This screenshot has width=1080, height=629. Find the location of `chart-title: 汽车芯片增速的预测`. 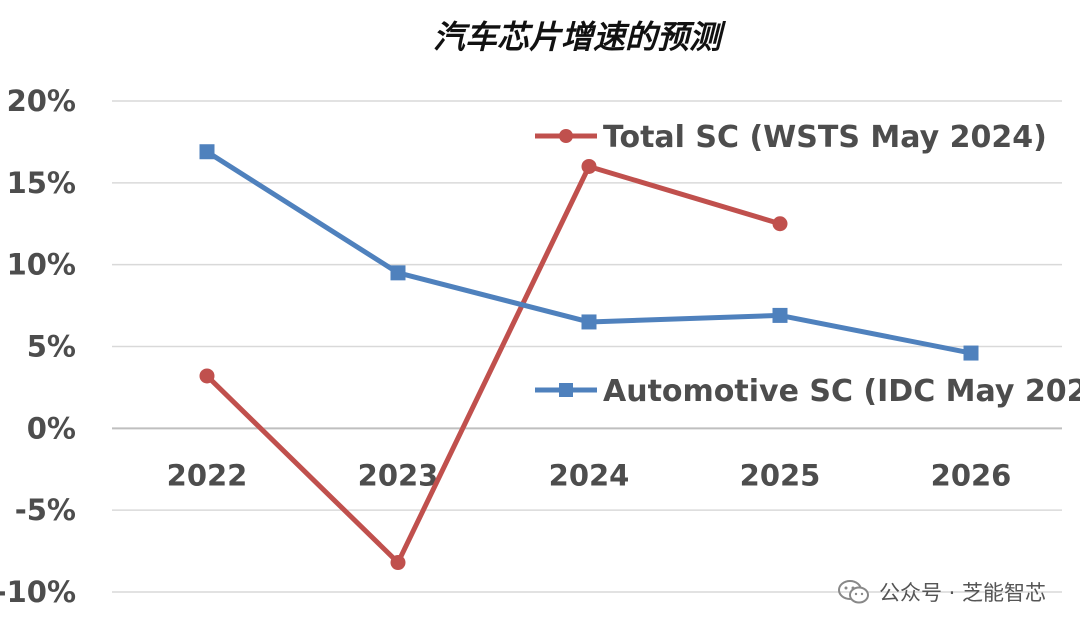

chart-title: 汽车芯片增速的预测 is located at coordinates (580, 37).